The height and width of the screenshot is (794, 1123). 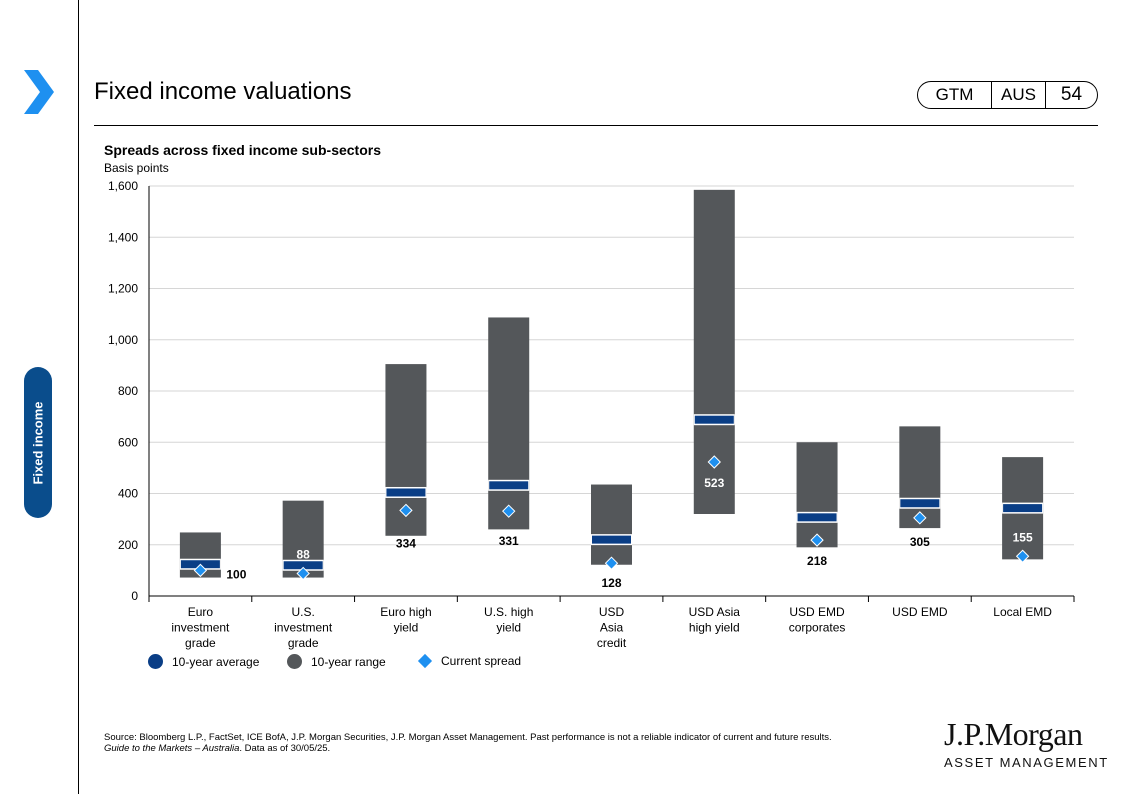 I want to click on x-category-label: U.S. investment grade, so click(x=303, y=627).